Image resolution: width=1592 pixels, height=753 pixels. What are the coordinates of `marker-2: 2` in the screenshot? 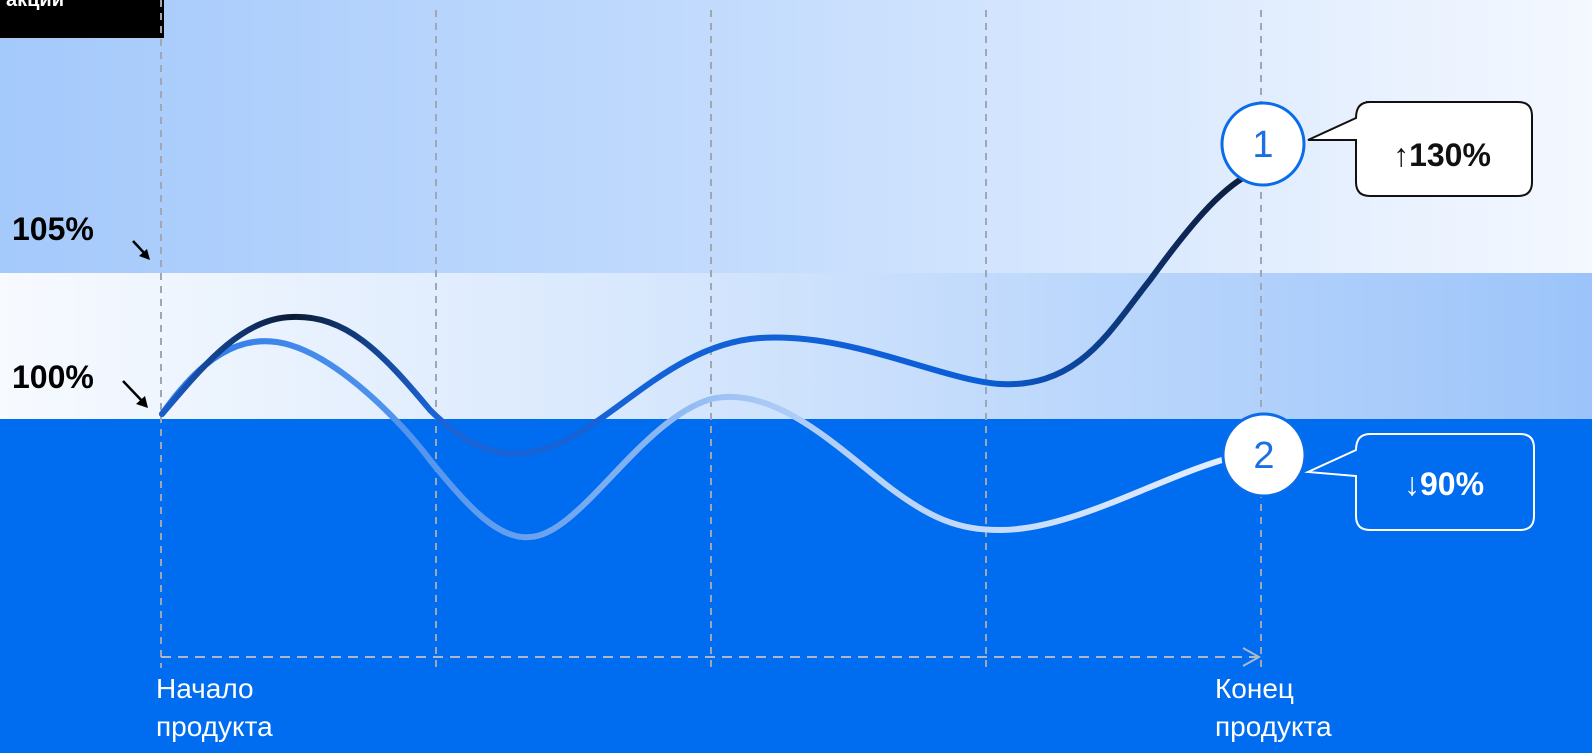 It's located at (1264, 455).